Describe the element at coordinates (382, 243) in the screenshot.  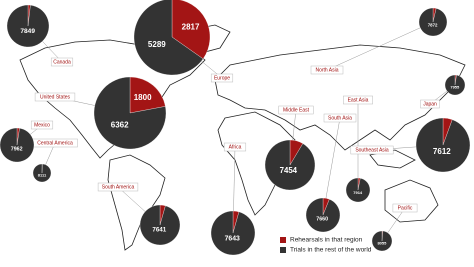
I see `trials-label: 8055` at that location.